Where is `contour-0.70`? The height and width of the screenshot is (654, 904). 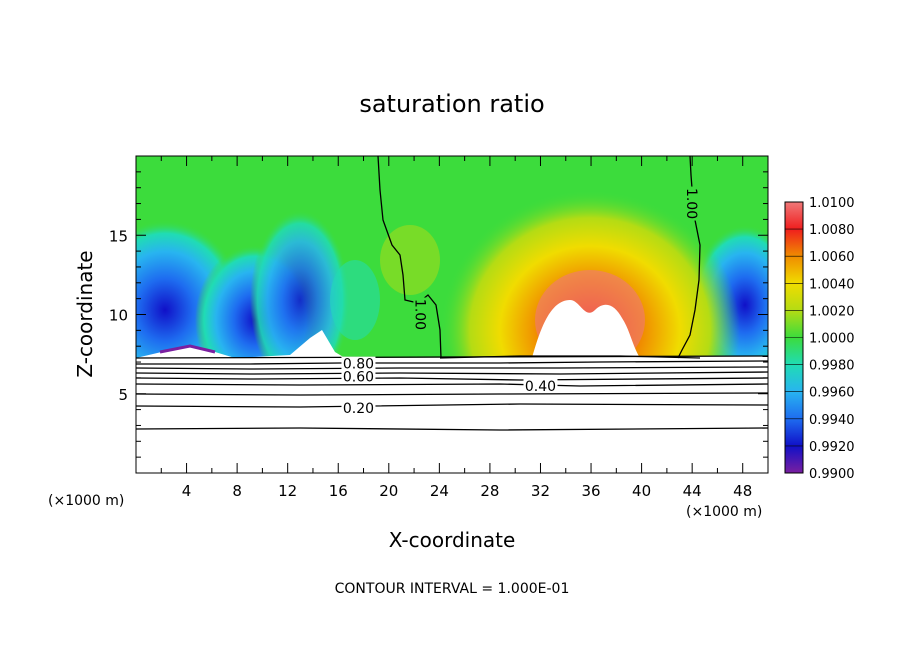
contour-0.70 is located at coordinates (452, 368).